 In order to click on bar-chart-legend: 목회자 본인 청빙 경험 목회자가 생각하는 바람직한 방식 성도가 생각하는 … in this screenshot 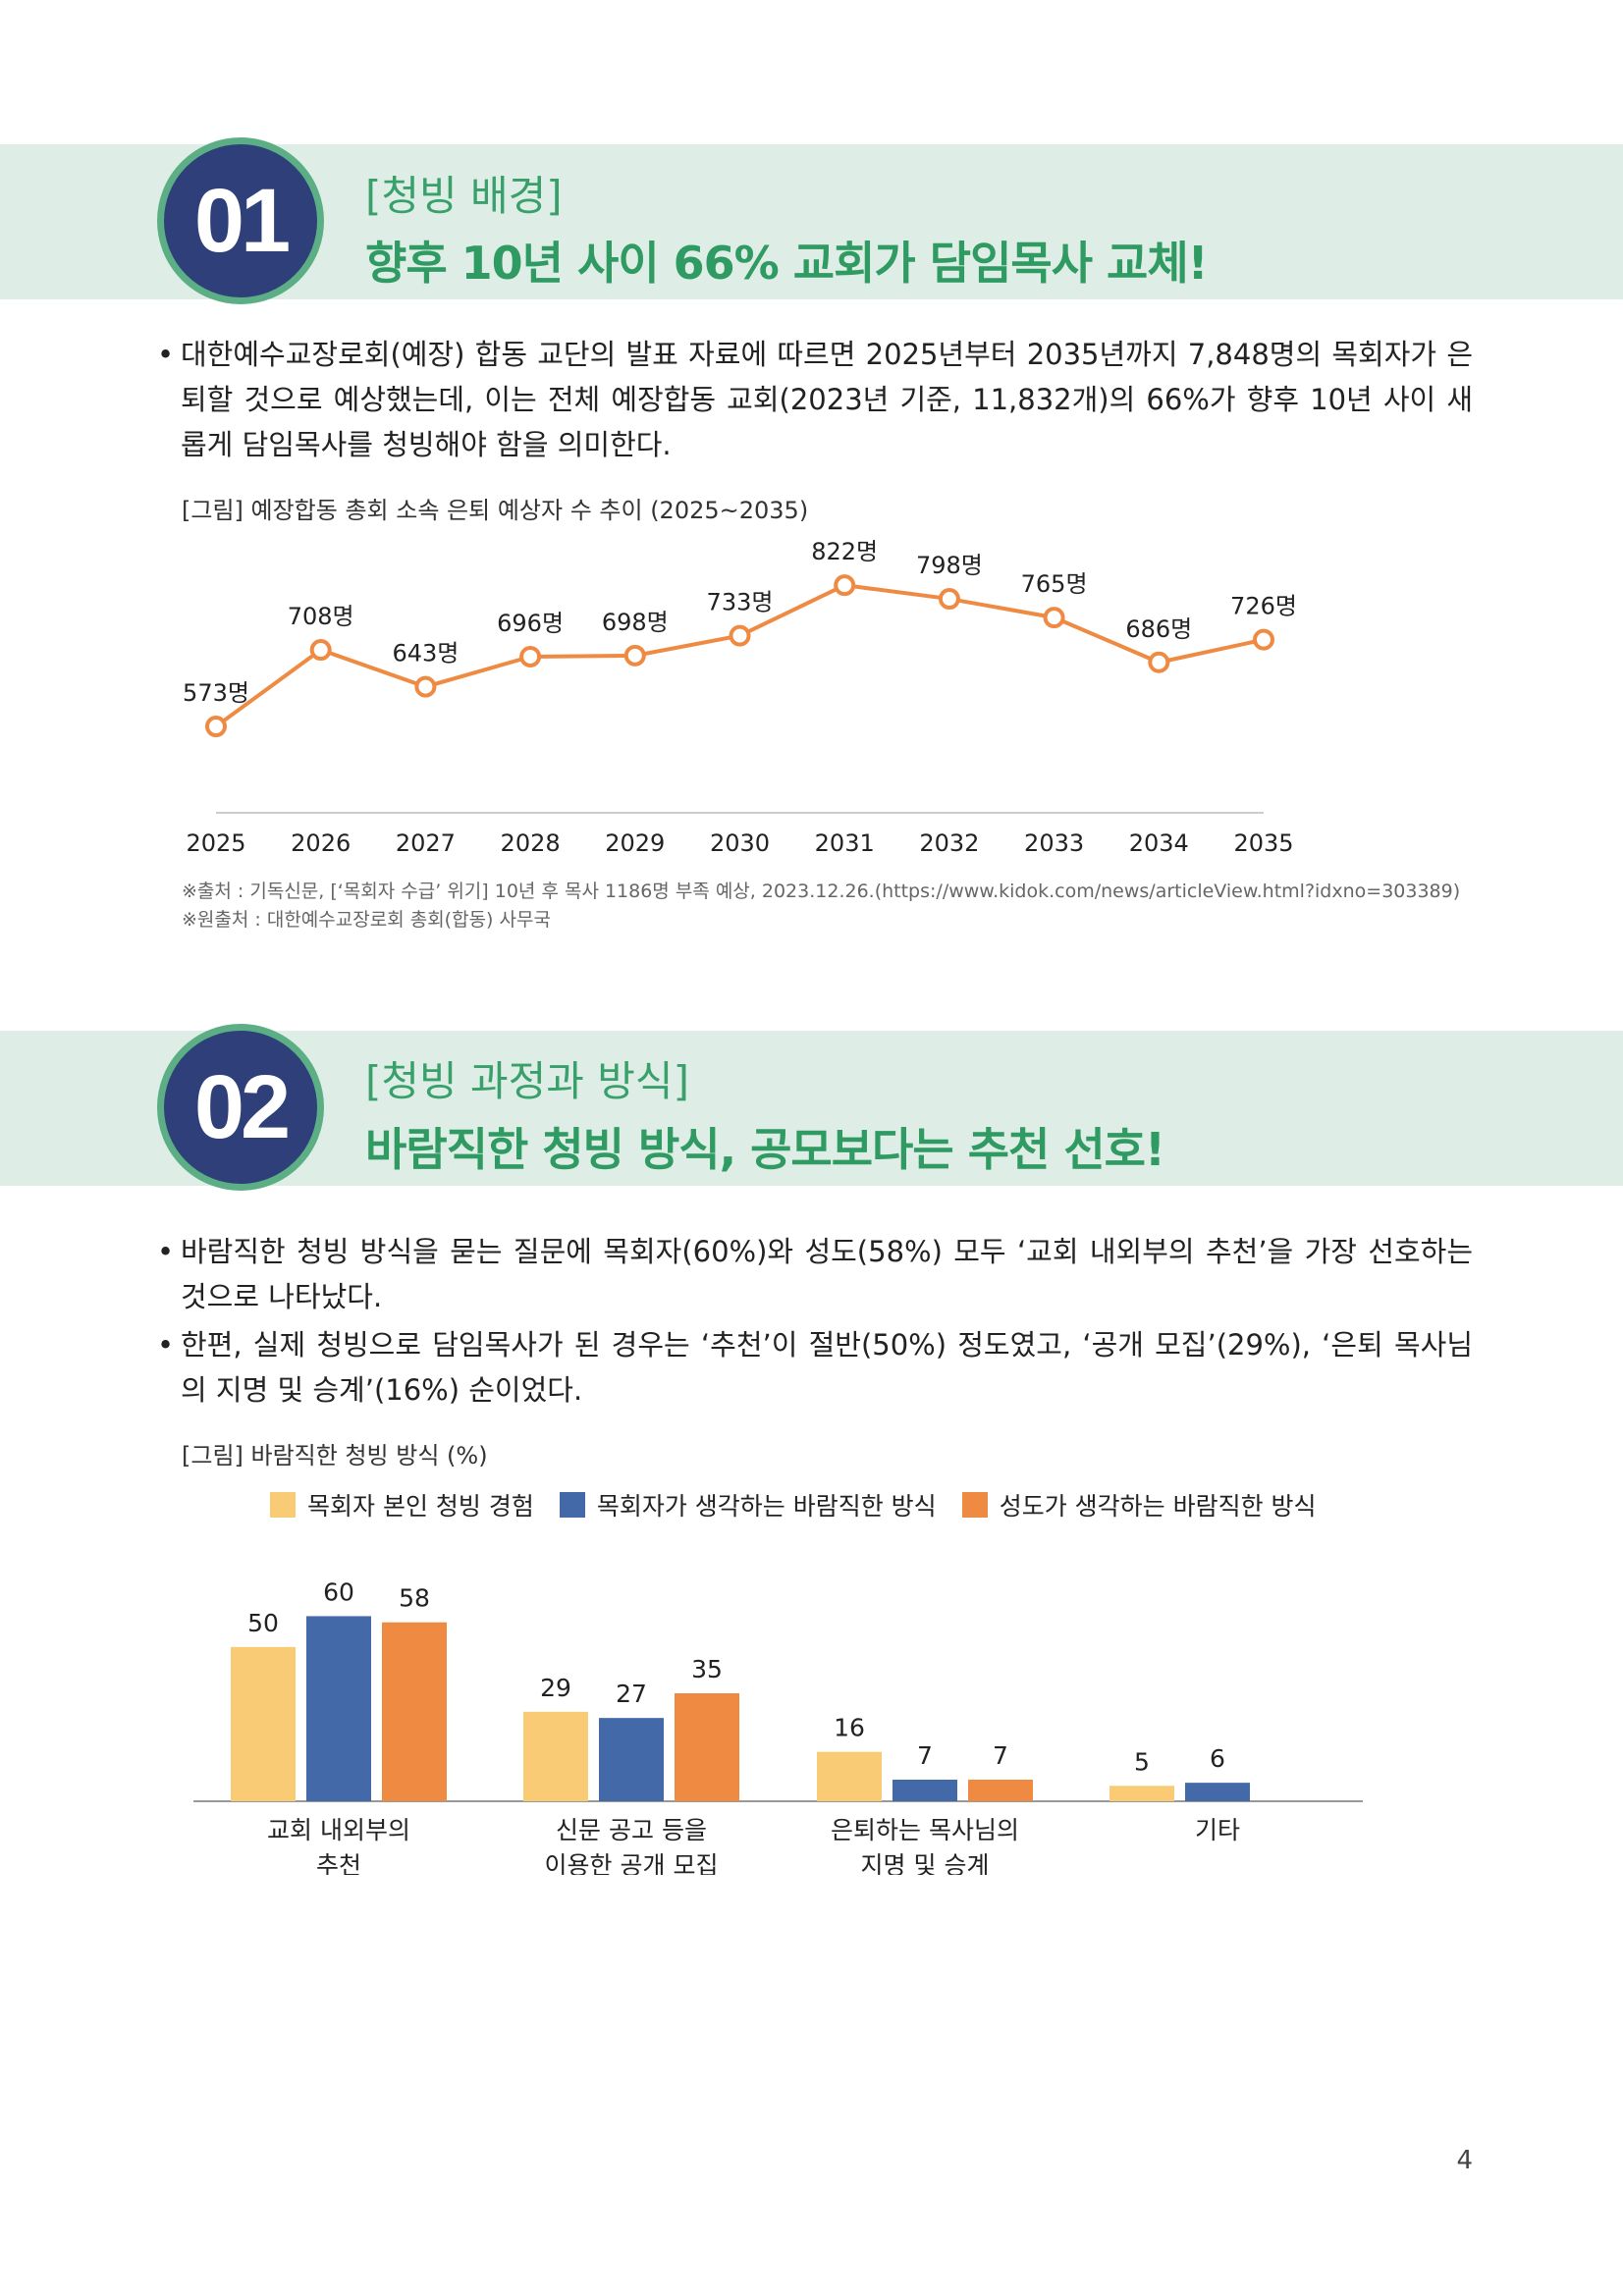, I will do `click(806, 1504)`.